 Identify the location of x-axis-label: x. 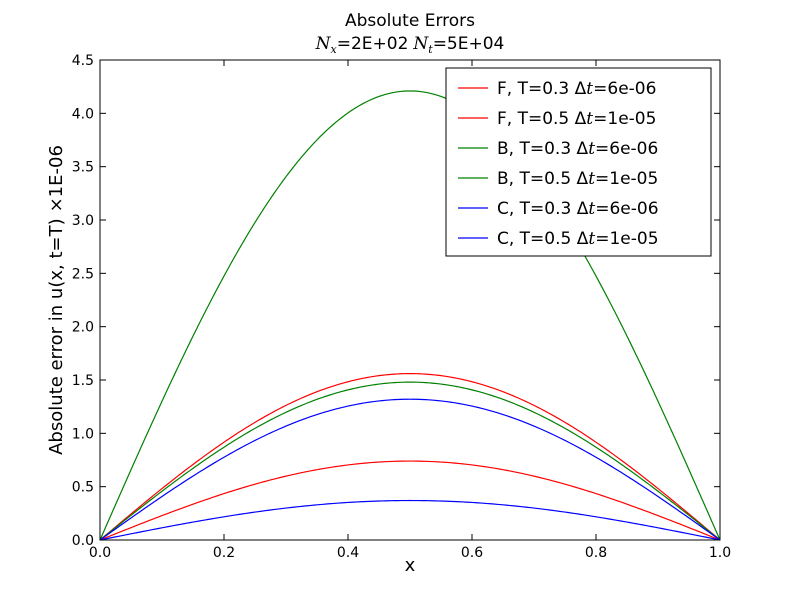
(410, 565).